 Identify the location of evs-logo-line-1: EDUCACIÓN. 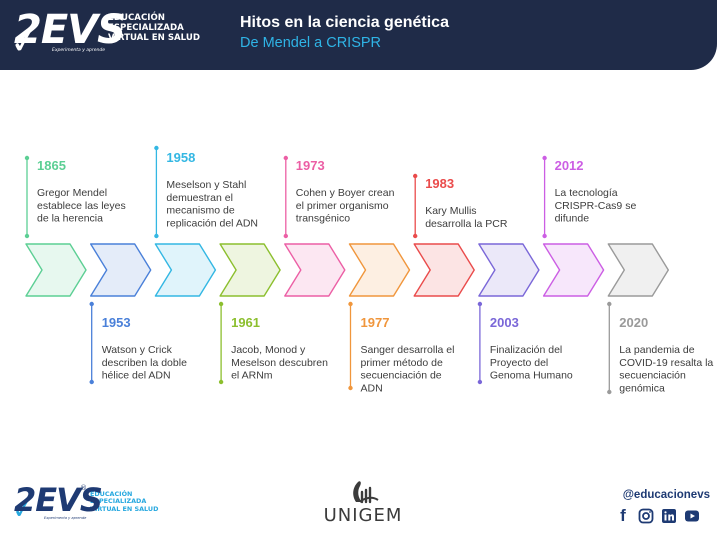
(136, 18).